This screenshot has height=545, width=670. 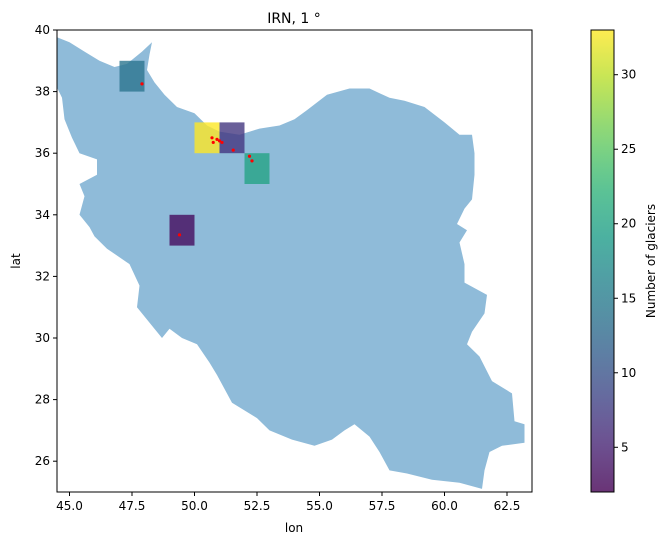 What do you see at coordinates (42, 153) in the screenshot?
I see `y-tick-label: 36` at bounding box center [42, 153].